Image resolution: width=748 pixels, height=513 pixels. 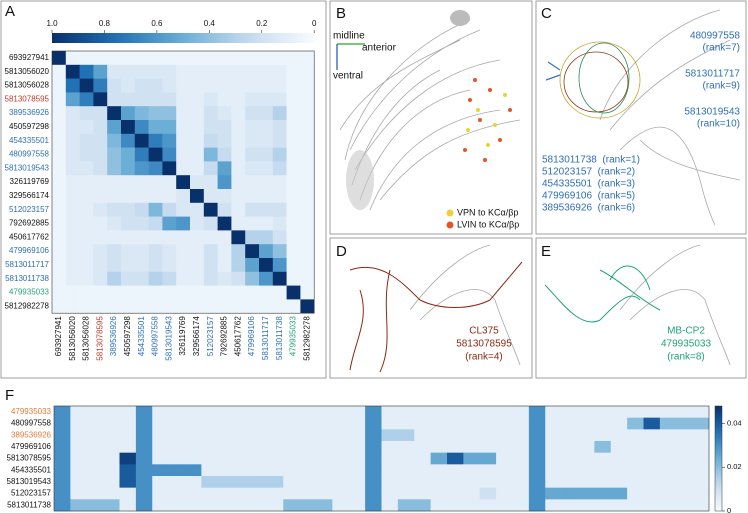 I want to click on column-label: 5813011717, so click(x=265, y=338).